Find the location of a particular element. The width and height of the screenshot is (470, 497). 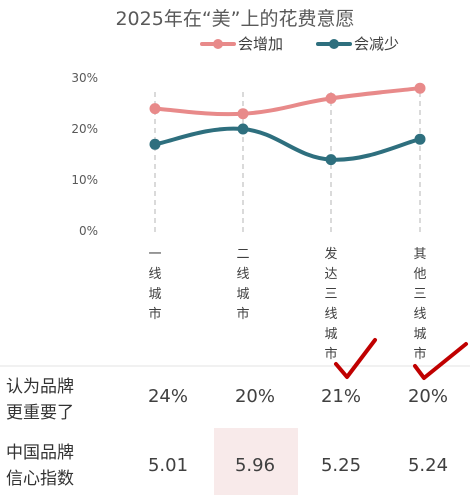

x-axis-categories: 一线城市 二线城市 发达三线城市 其他三线城市 is located at coordinates (287, 304).